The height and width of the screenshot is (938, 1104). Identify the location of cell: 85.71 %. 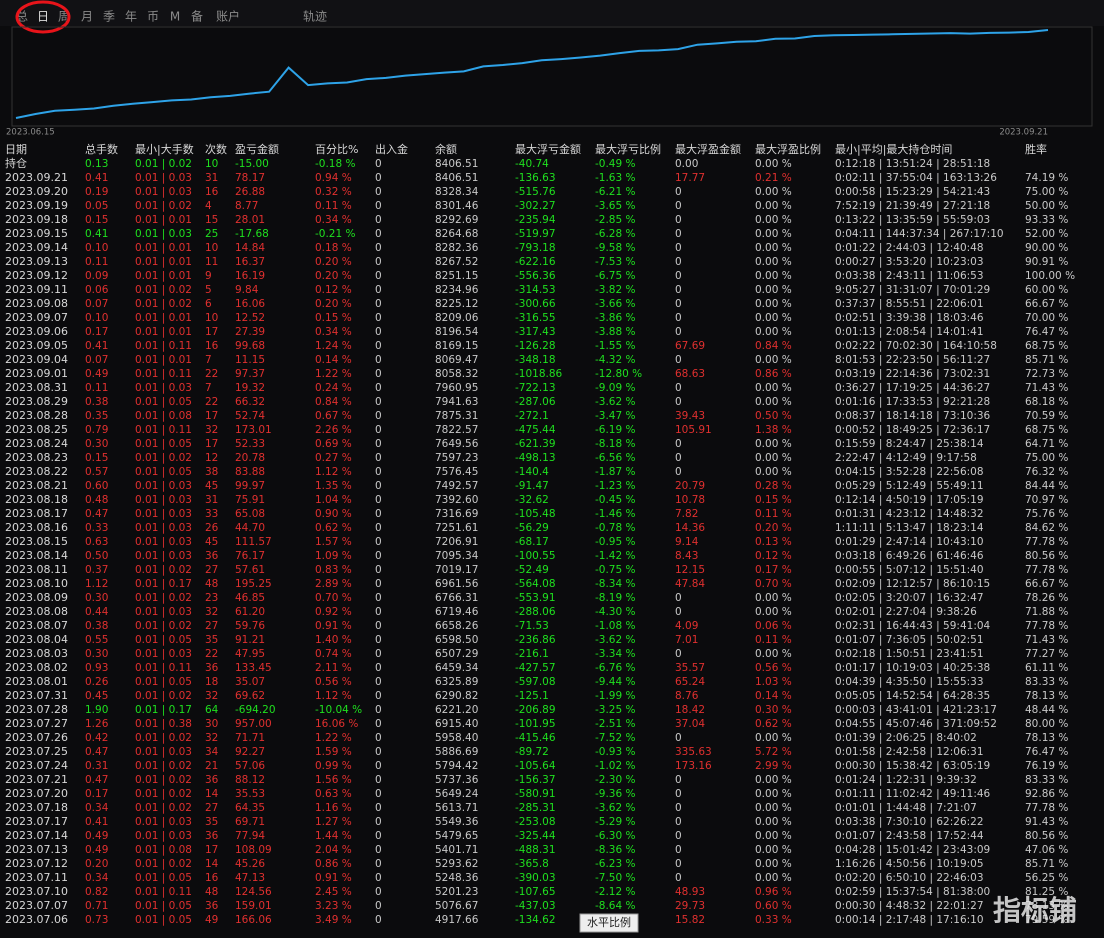
(1046, 864).